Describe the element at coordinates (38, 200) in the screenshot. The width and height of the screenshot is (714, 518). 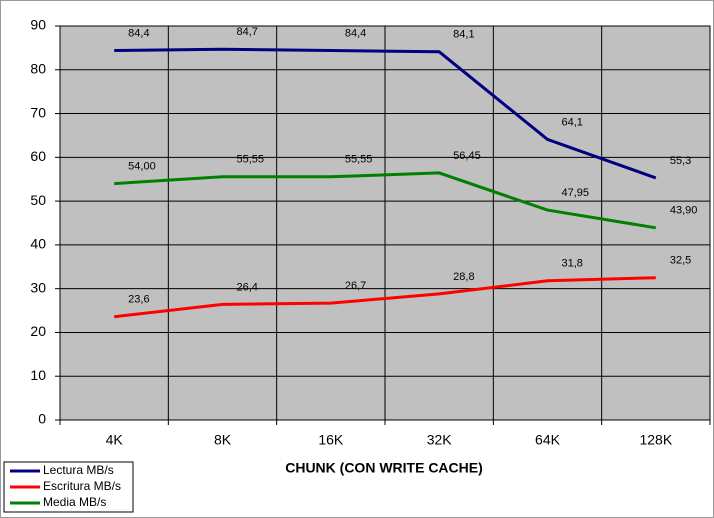
I see `y-tick-label: 50` at that location.